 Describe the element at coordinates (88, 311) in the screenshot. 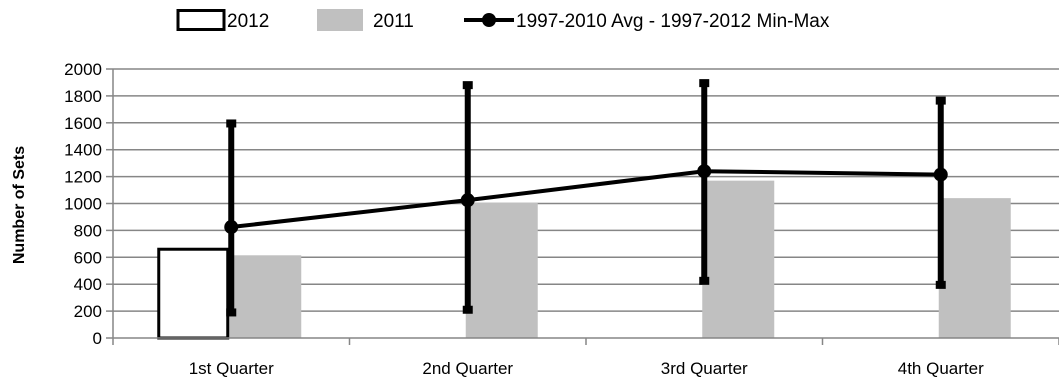

I see `y-tick-label: 200` at that location.